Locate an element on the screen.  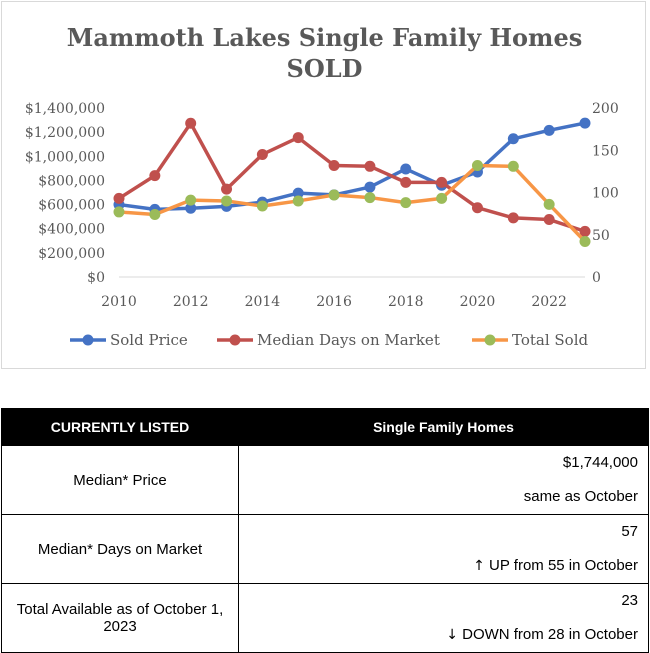
row-value-cell: $1,744,000 same as October is located at coordinates (443, 480).